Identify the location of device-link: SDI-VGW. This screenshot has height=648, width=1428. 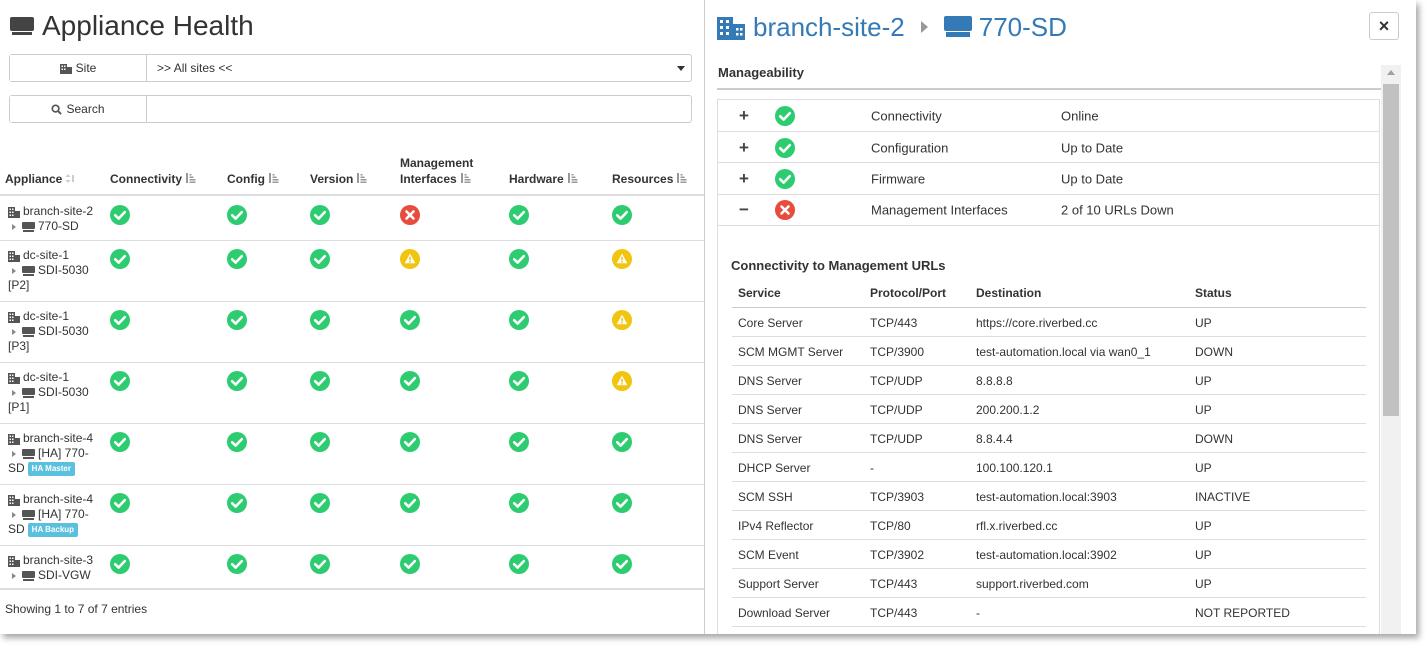
(64, 575).